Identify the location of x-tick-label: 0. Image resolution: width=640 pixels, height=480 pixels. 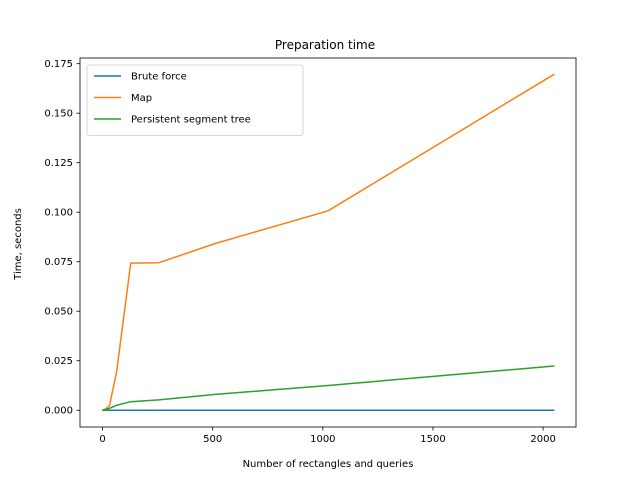
(102, 439).